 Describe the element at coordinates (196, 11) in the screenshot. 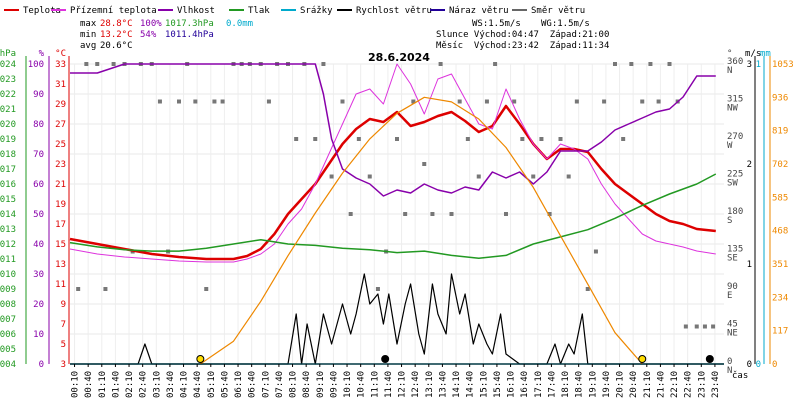

I see `legend-label: Vlhkost` at that location.